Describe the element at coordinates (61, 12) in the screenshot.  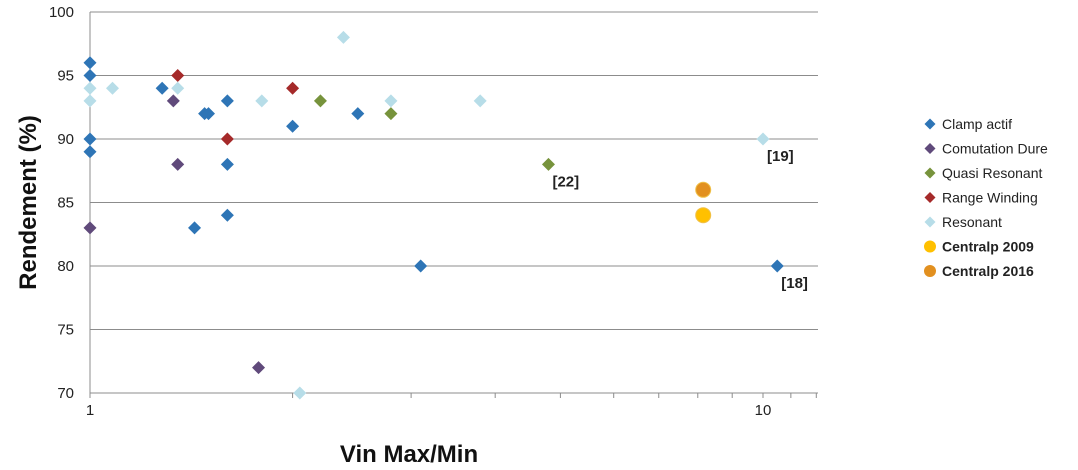
I see `y-tick-label: 100` at that location.